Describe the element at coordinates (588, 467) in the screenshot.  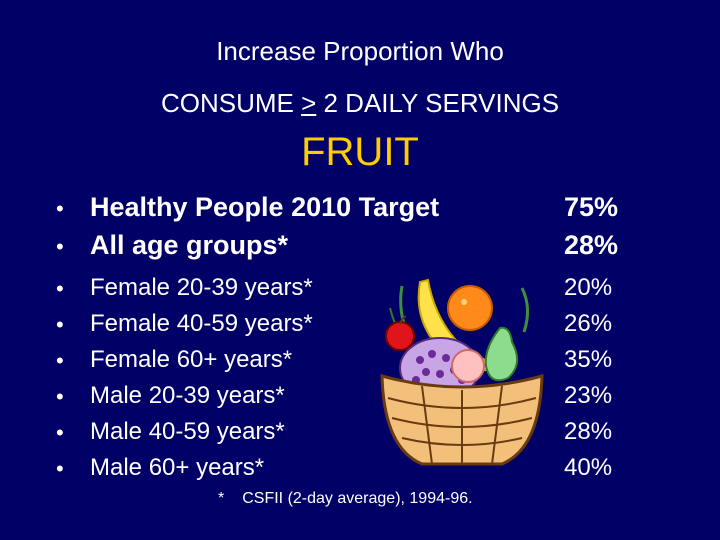
I see `row-value: 40%` at that location.